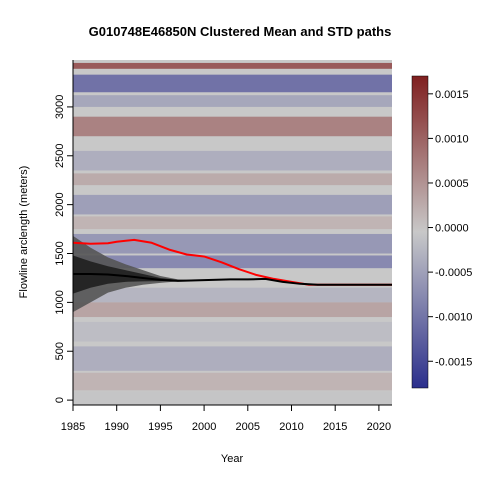 Image resolution: width=480 pixels, height=480 pixels. I want to click on colorbar-tick-label: -0.0010, so click(453, 318).